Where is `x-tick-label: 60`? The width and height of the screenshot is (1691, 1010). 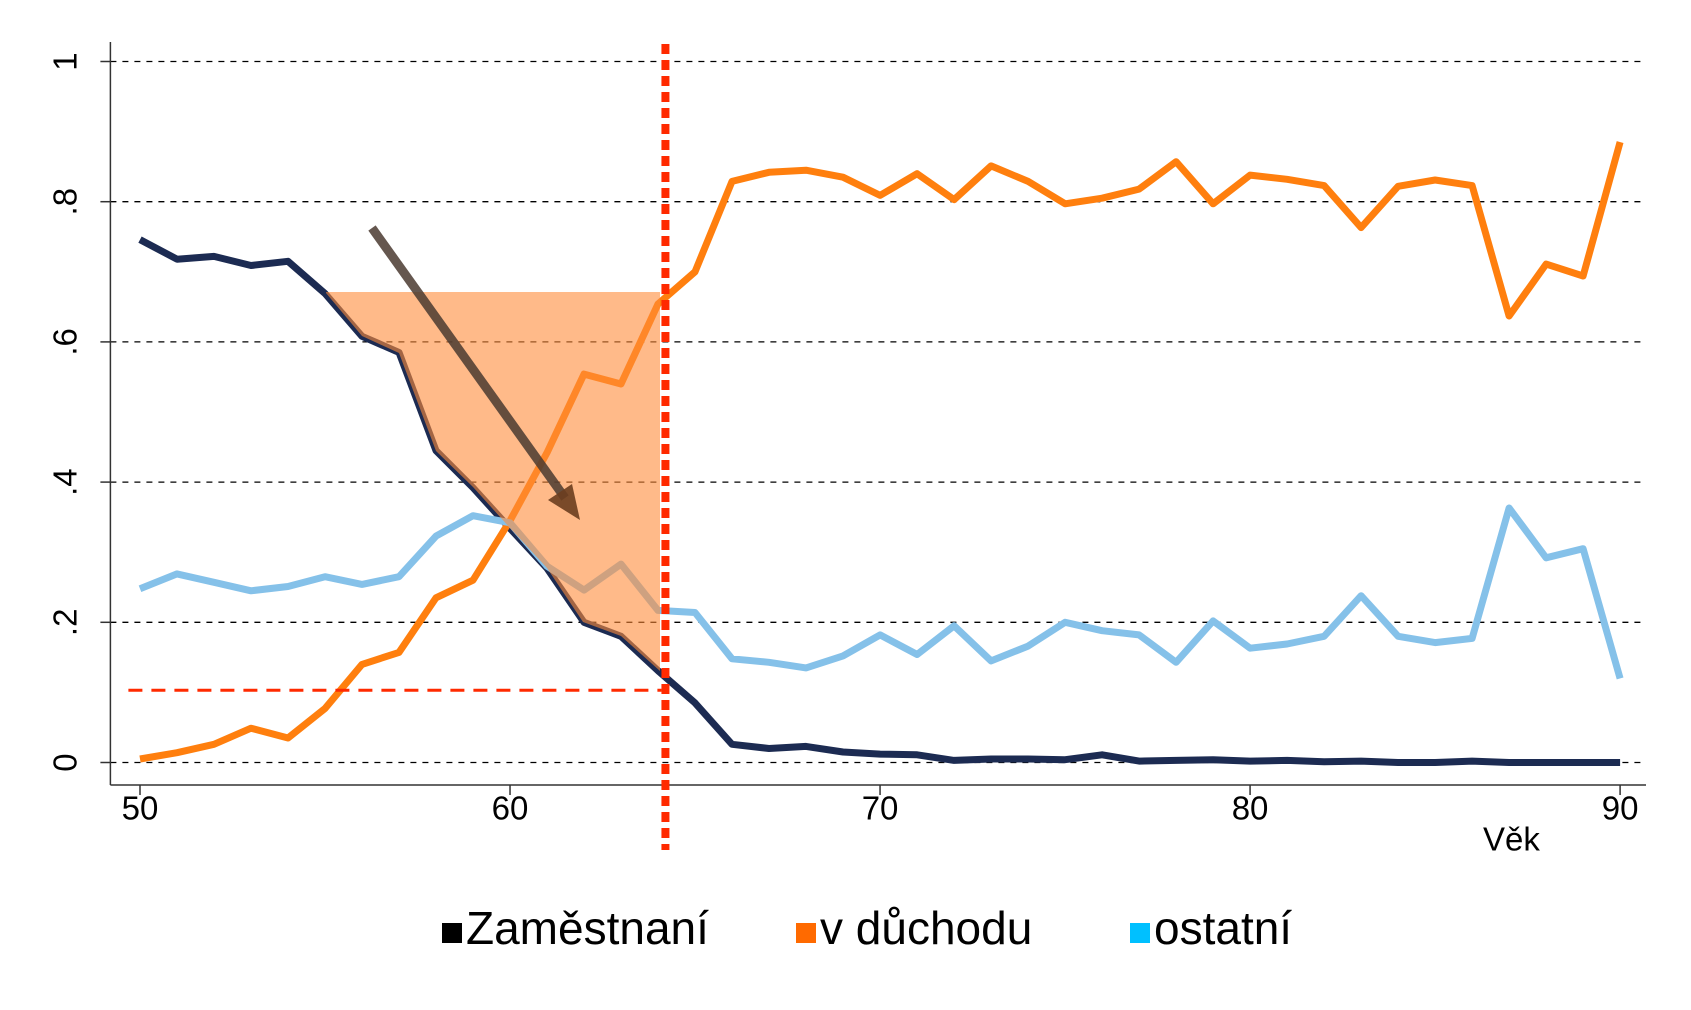
x-tick-label: 60 is located at coordinates (510, 808).